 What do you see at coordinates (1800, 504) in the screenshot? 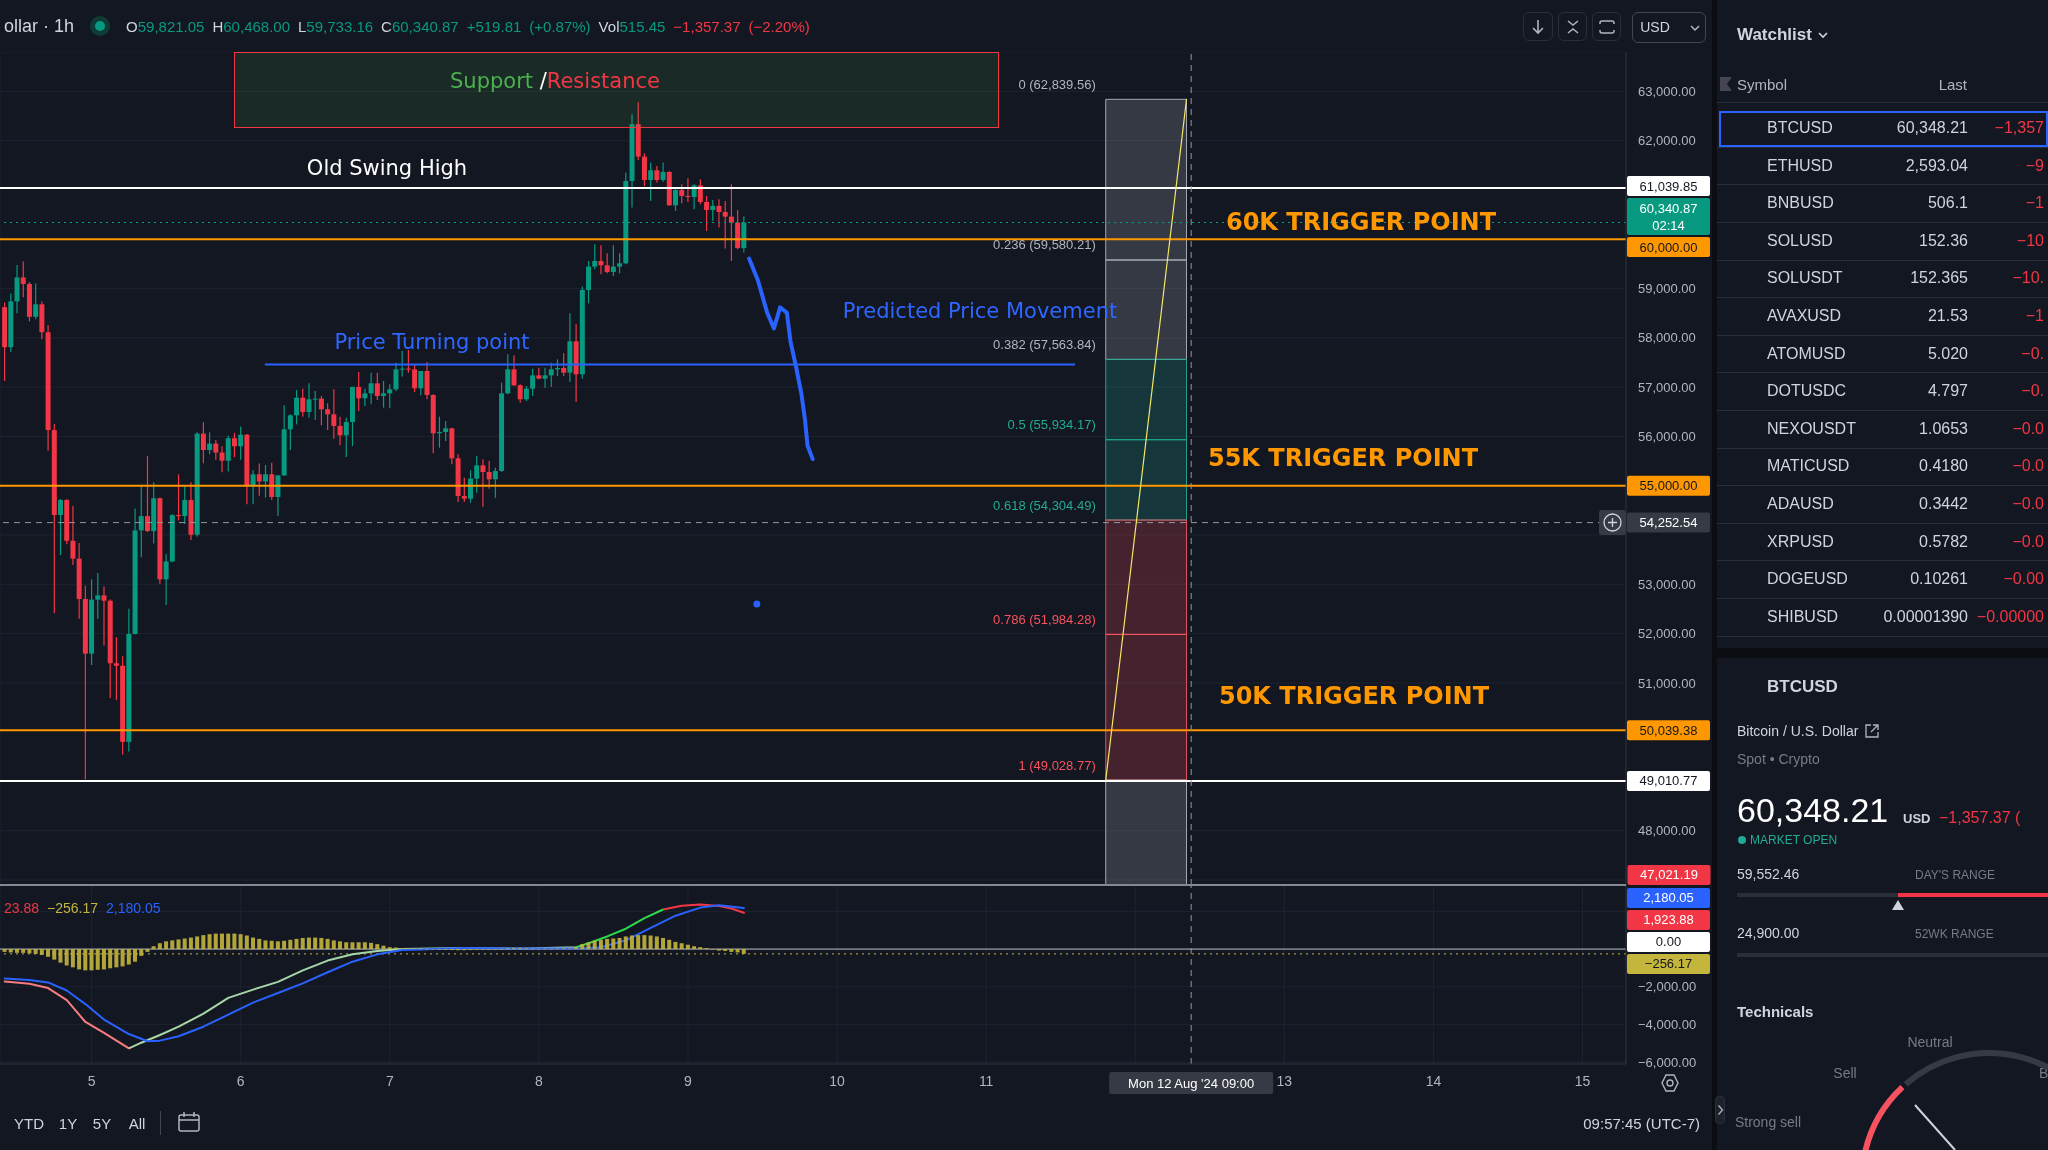
I see `text: ADAUSD` at bounding box center [1800, 504].